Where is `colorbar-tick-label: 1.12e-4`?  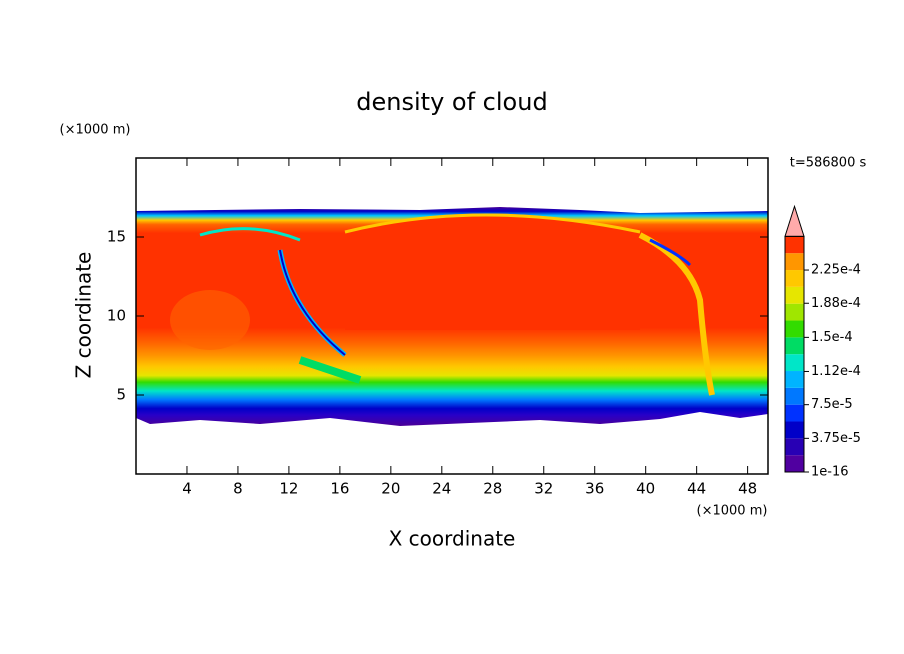 colorbar-tick-label: 1.12e-4 is located at coordinates (836, 371).